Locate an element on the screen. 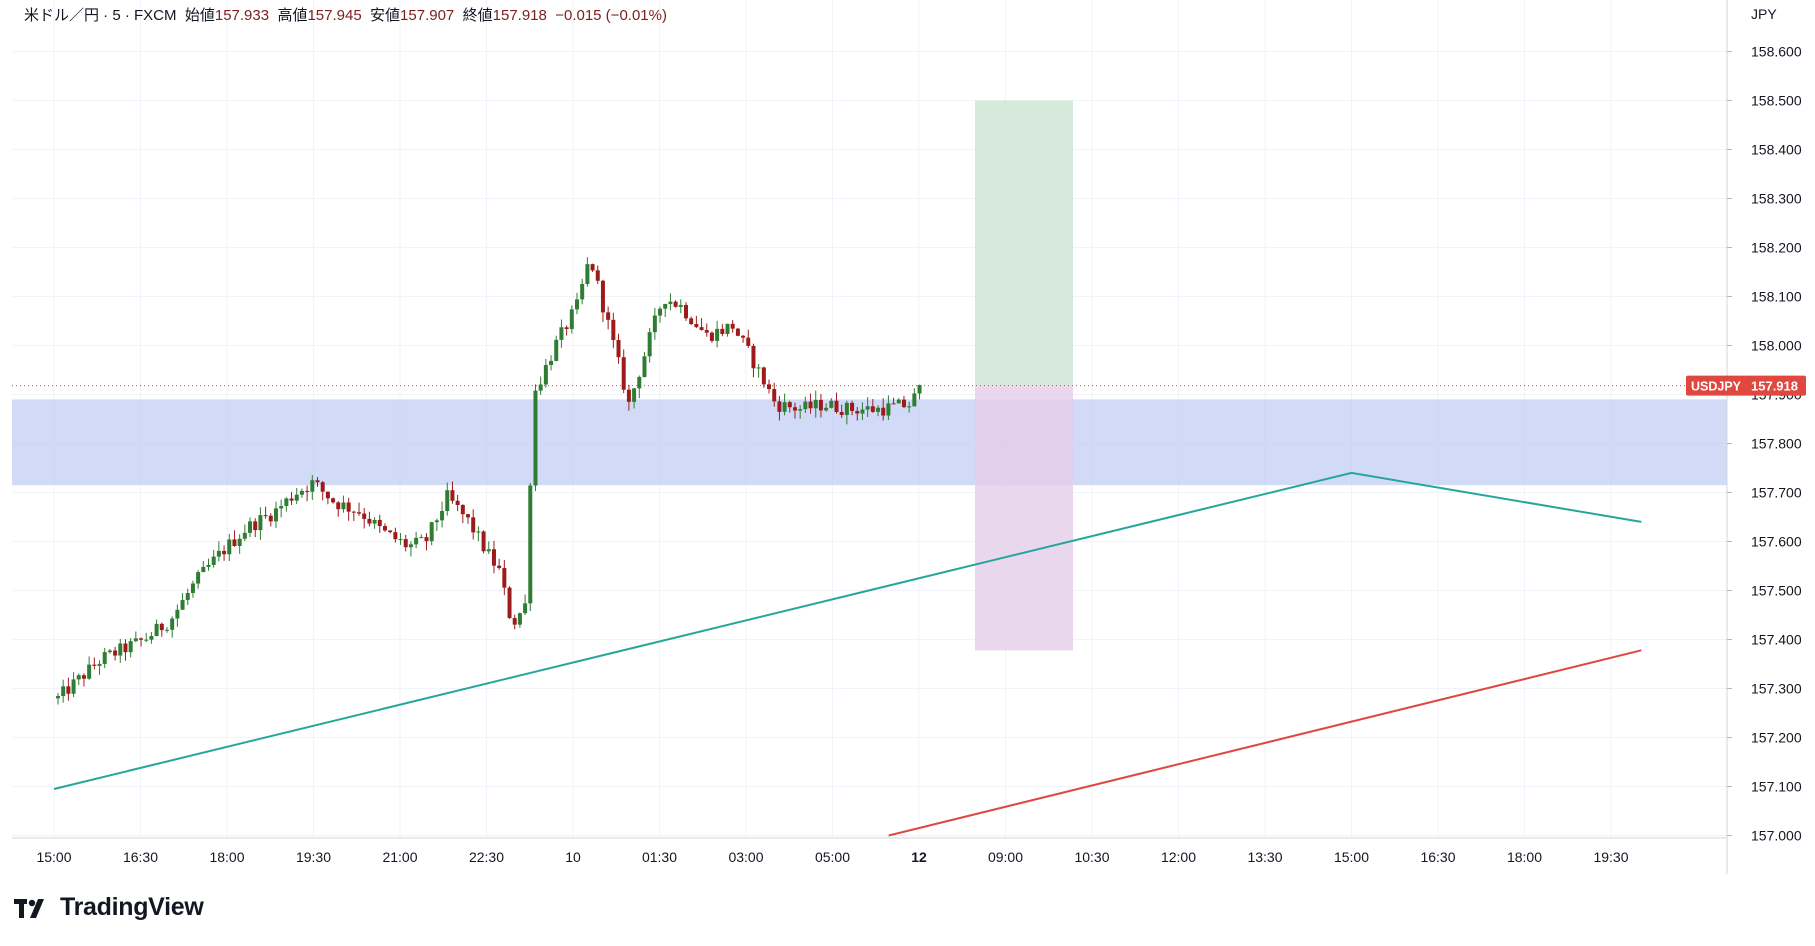 The width and height of the screenshot is (1815, 946). high-value: 157.945 is located at coordinates (334, 15).